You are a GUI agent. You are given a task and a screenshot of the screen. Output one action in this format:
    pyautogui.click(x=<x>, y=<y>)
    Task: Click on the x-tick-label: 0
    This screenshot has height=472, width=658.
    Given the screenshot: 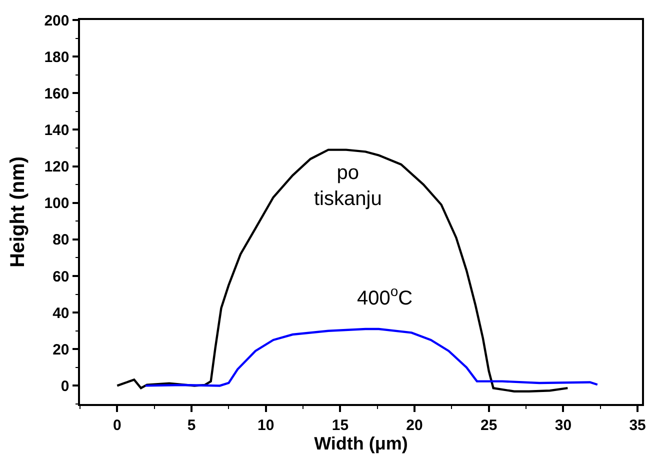 What is the action you would take?
    pyautogui.click(x=117, y=425)
    